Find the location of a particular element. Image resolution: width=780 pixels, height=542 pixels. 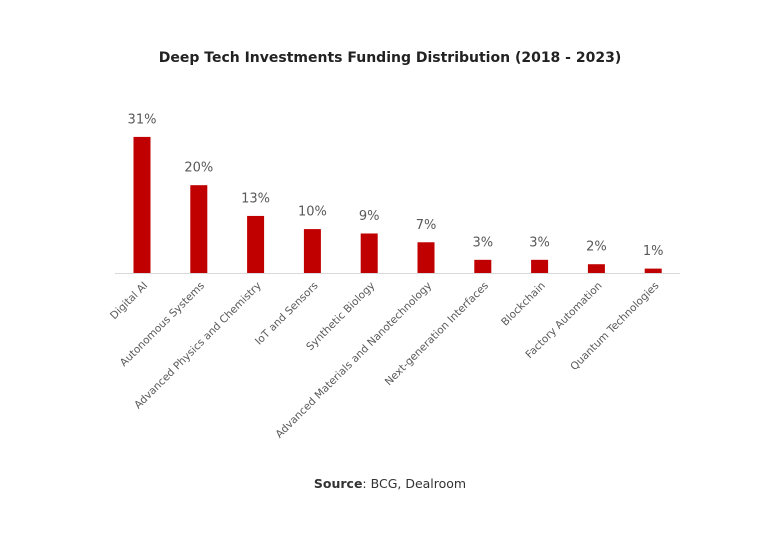

value-label: 13% is located at coordinates (255, 198).